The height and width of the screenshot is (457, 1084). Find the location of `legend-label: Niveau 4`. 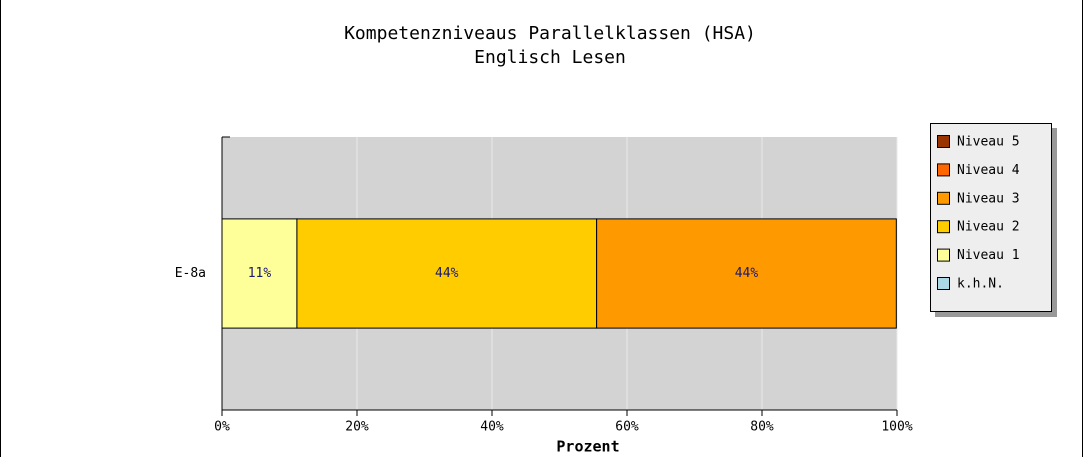

legend-label: Niveau 4 is located at coordinates (988, 170).